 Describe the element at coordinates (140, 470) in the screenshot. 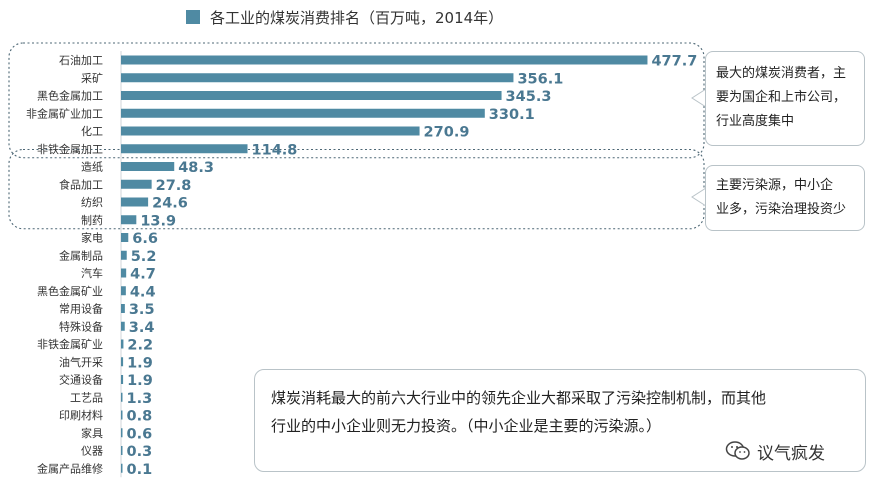

I see `value-label-23: 0.1` at that location.